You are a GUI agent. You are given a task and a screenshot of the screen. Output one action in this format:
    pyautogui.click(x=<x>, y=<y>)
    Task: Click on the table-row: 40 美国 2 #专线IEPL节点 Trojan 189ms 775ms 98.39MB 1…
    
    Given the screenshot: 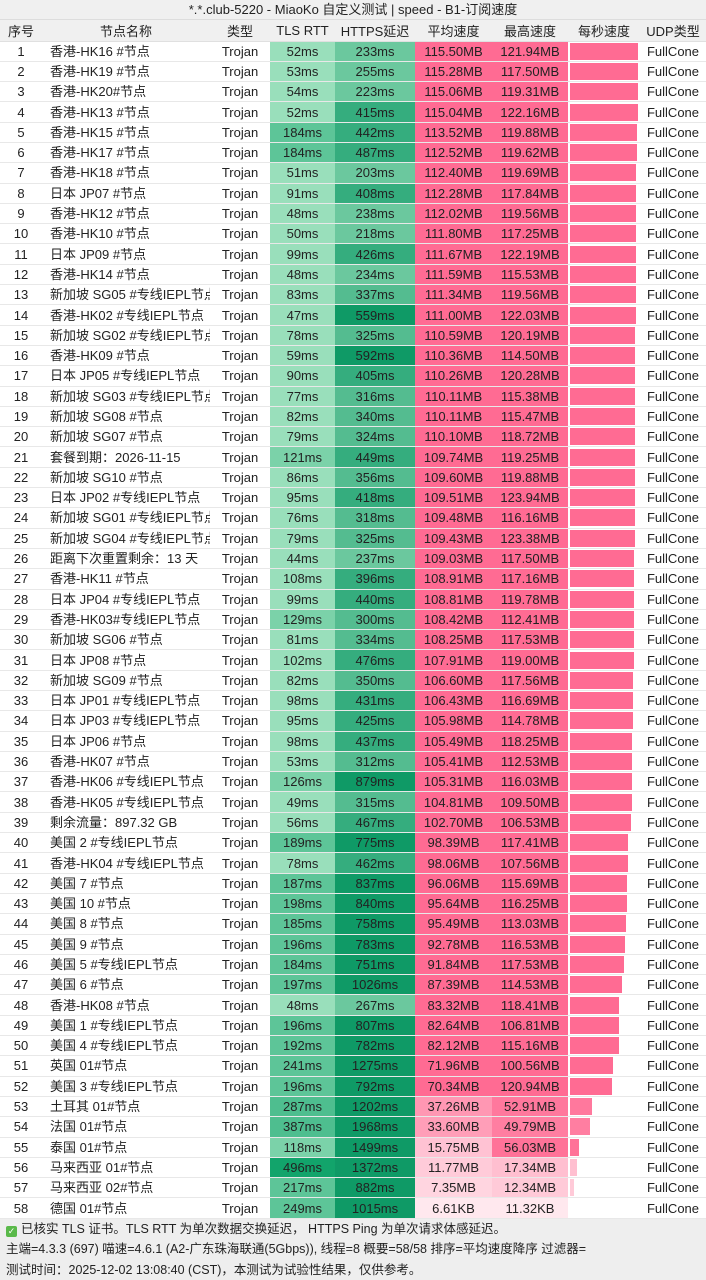 What is the action you would take?
    pyautogui.click(x=353, y=843)
    